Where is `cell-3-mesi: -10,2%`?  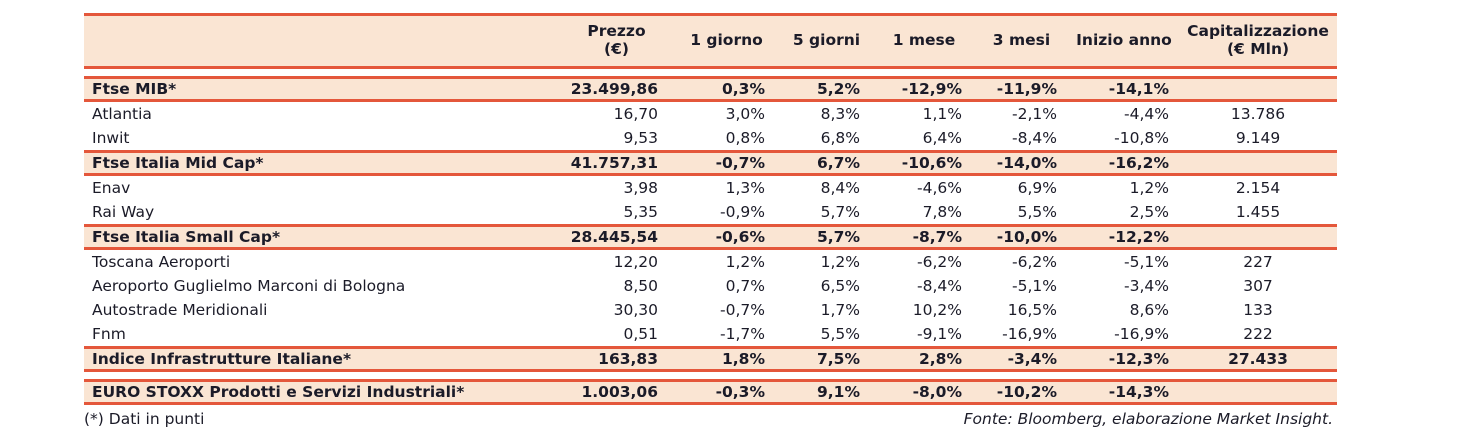
cell-3-mesi: -10,2% is located at coordinates (1026, 392).